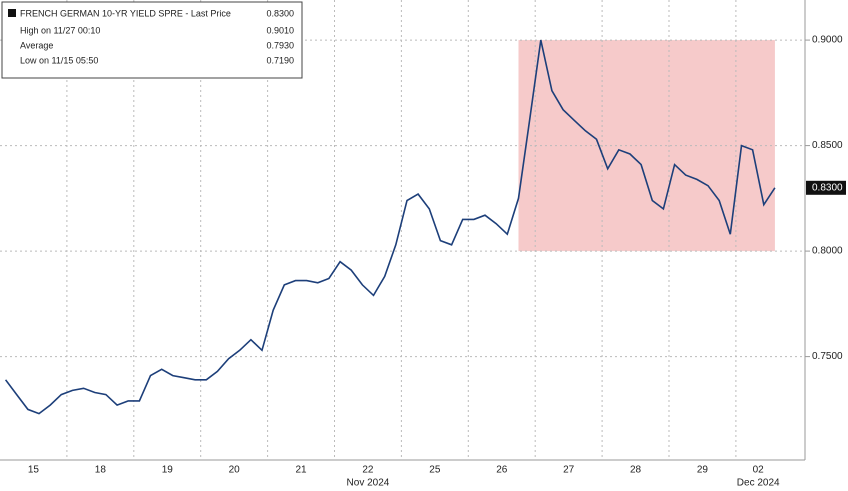 This screenshot has width=848, height=491. Describe the element at coordinates (758, 483) in the screenshot. I see `month-label: Dec 2024` at that location.